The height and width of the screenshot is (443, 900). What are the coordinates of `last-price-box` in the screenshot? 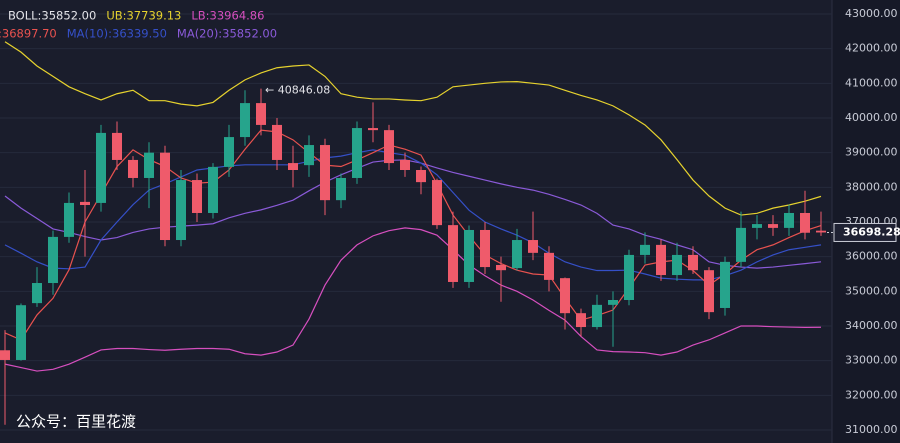 It's located at (865, 232).